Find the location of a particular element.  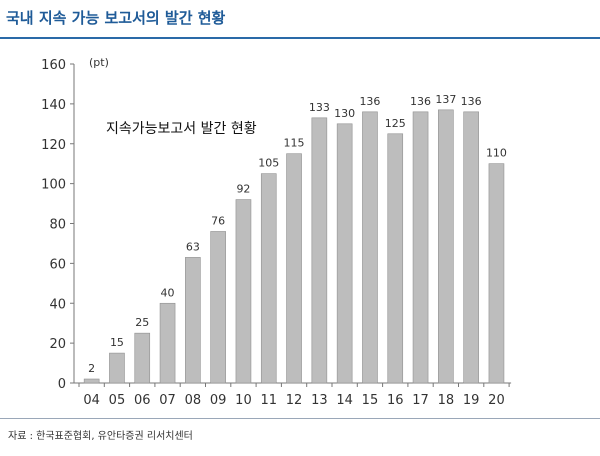

x-tick-label: 11 is located at coordinates (268, 400).